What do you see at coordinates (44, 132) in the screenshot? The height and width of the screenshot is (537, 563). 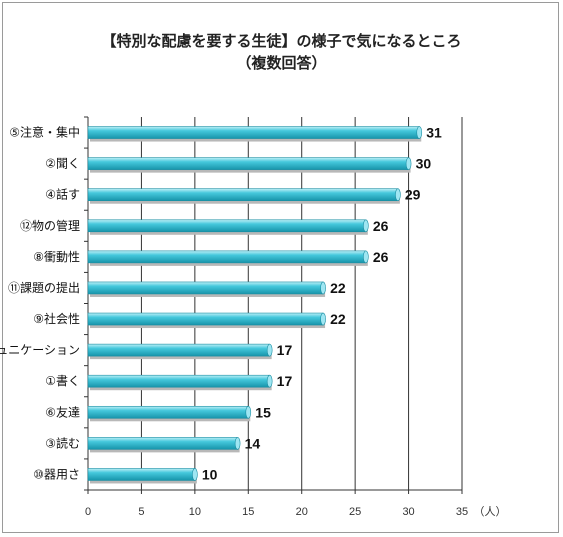 I see `category-label: ⑤注意・集中` at bounding box center [44, 132].